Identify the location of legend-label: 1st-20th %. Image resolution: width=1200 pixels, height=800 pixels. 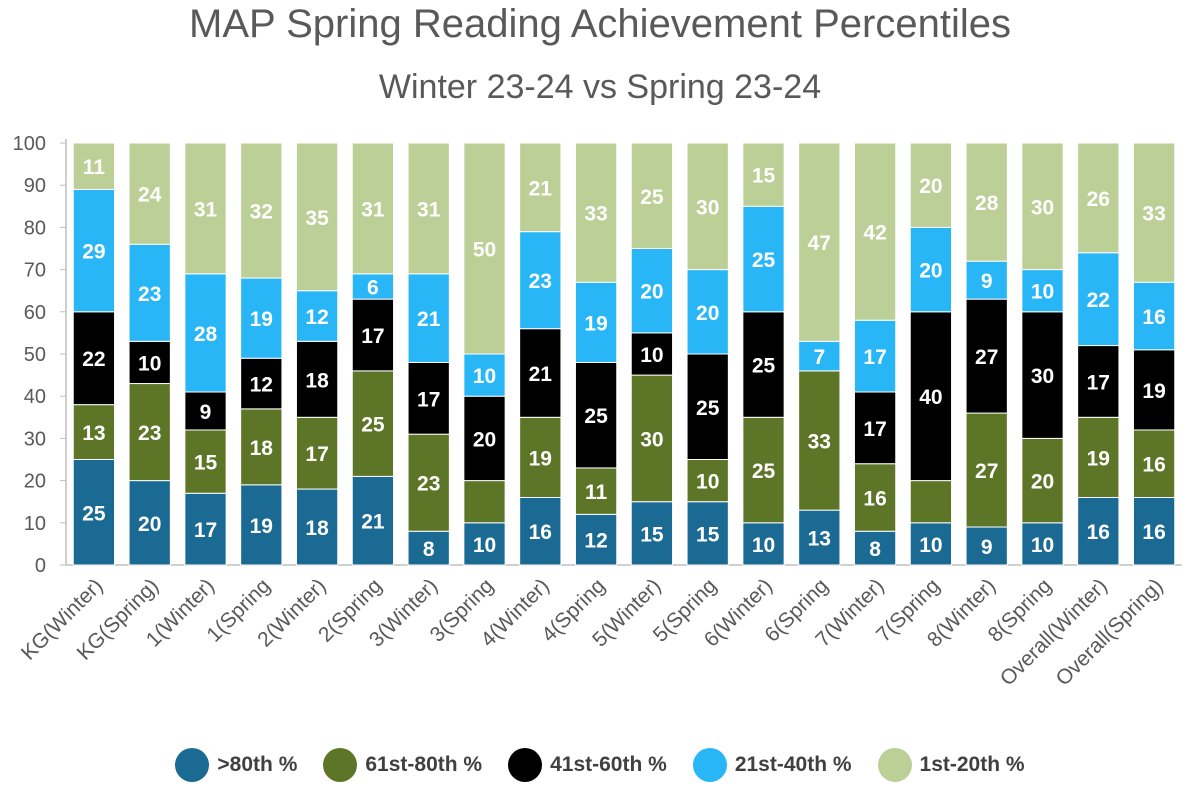
(972, 764).